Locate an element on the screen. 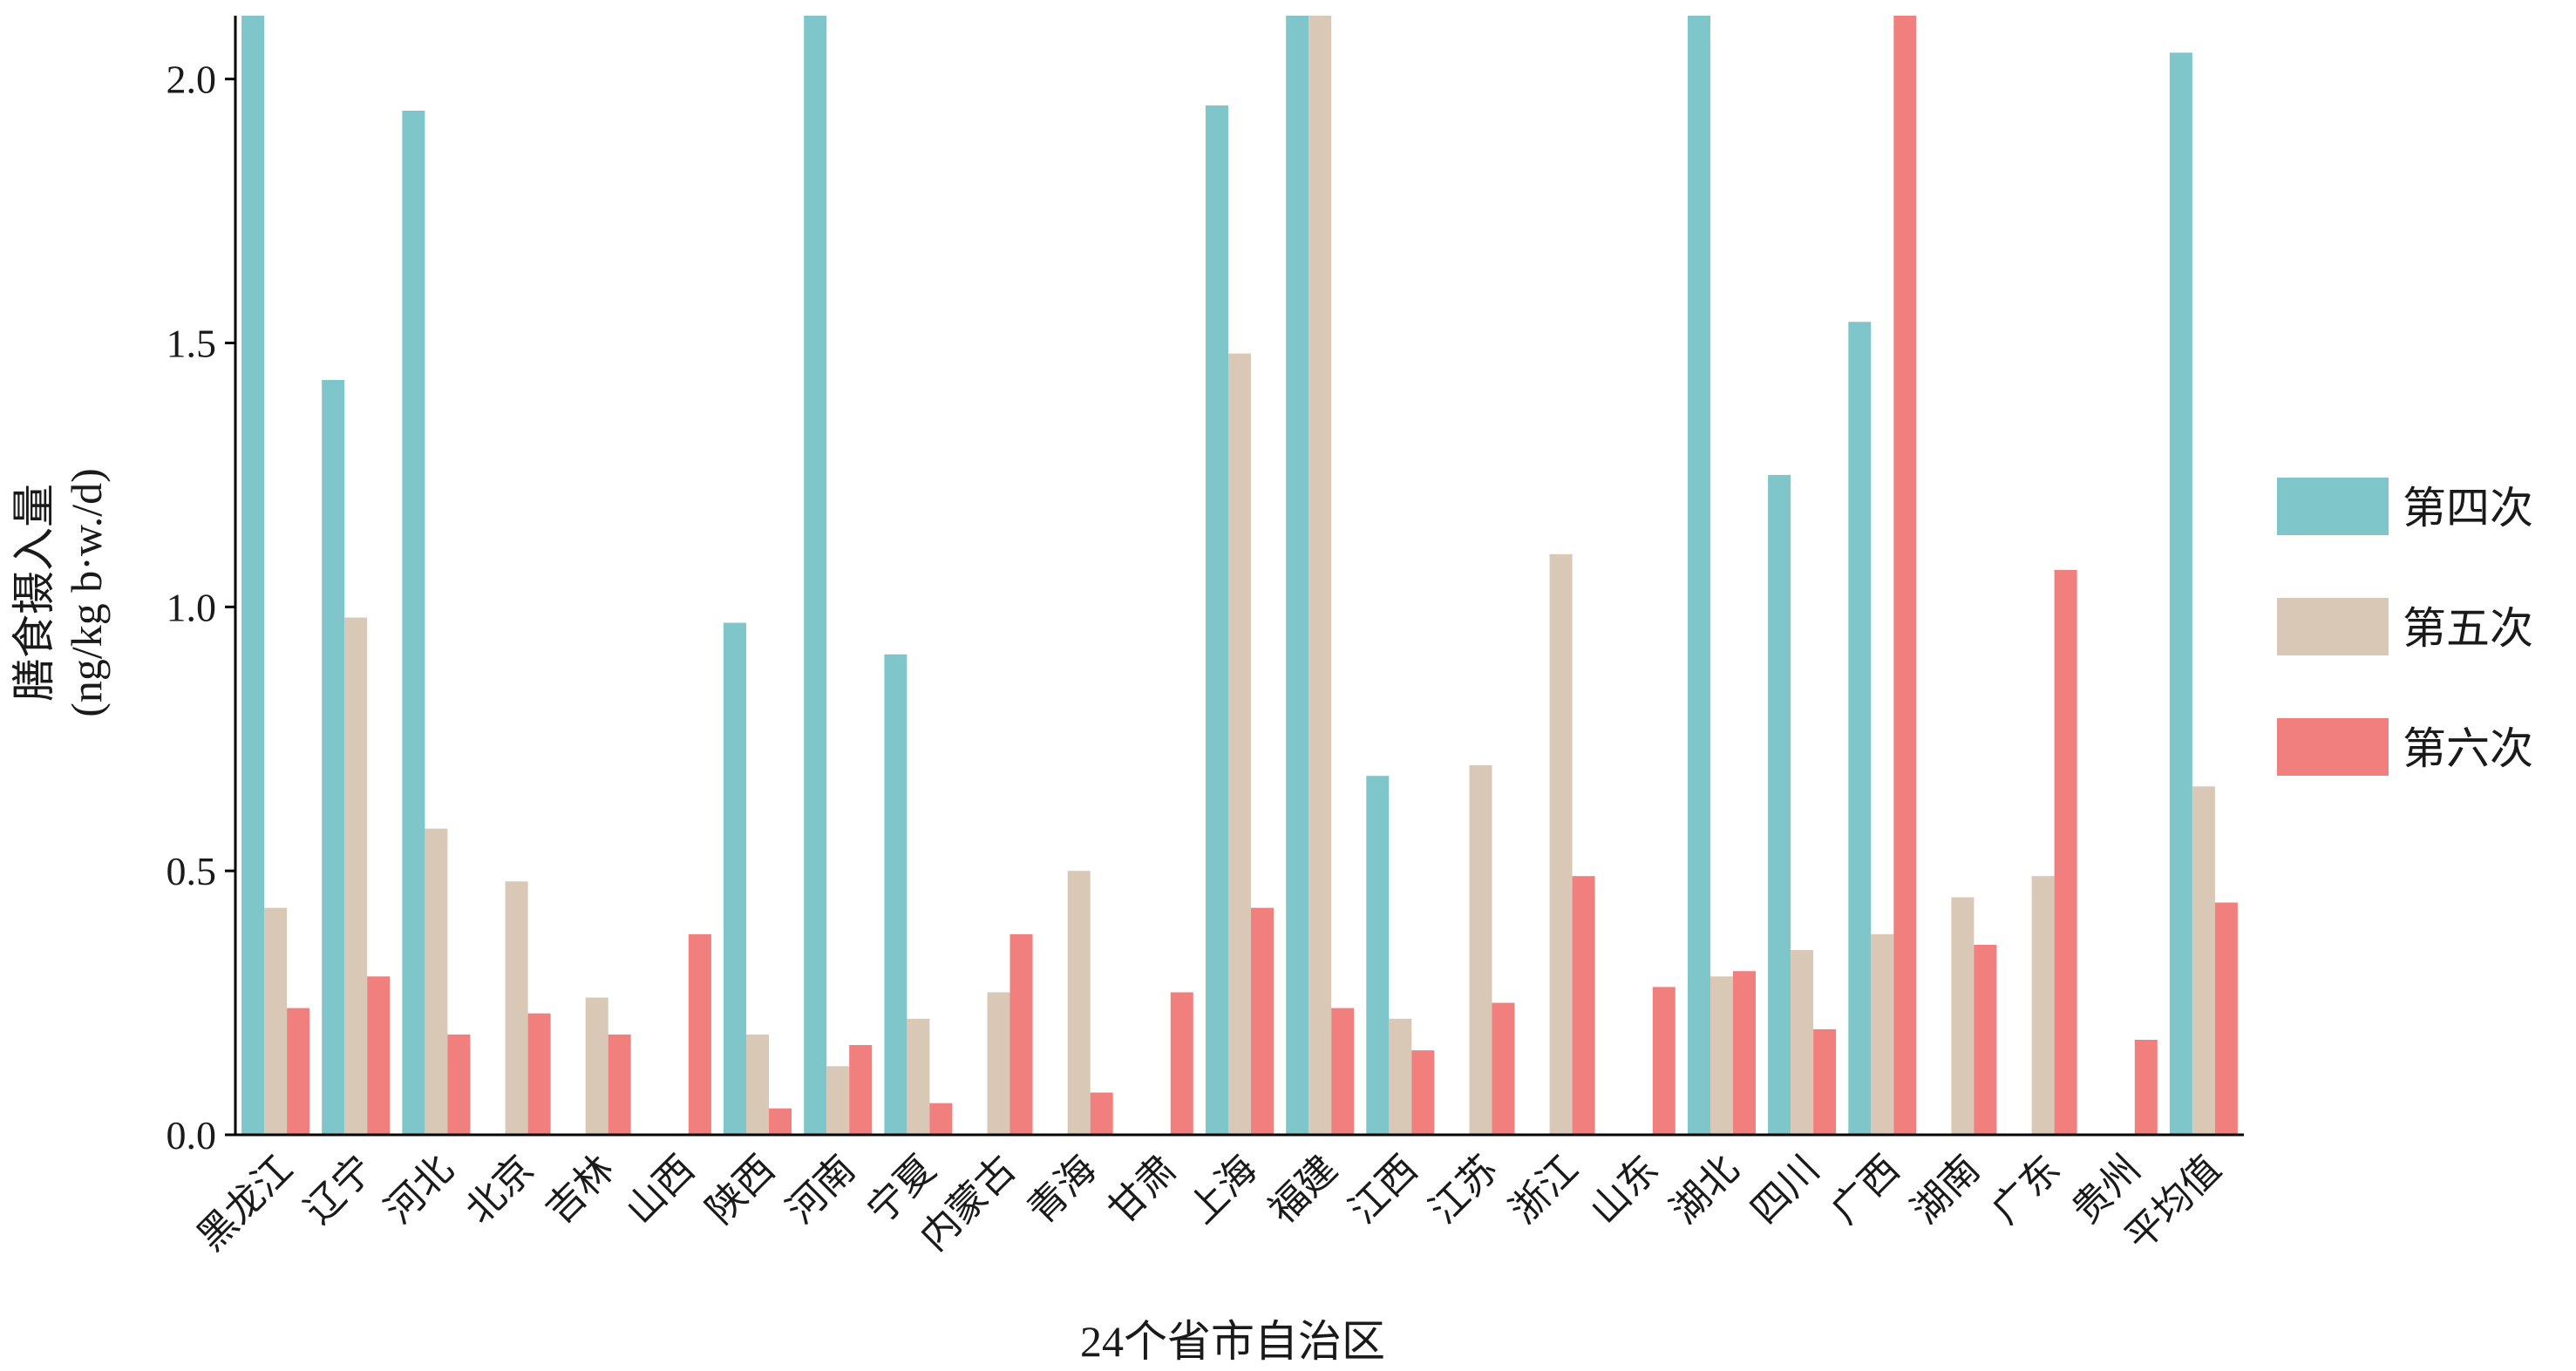 The width and height of the screenshot is (2576, 1371). bar-甘肃-第六次 is located at coordinates (1181, 1063).